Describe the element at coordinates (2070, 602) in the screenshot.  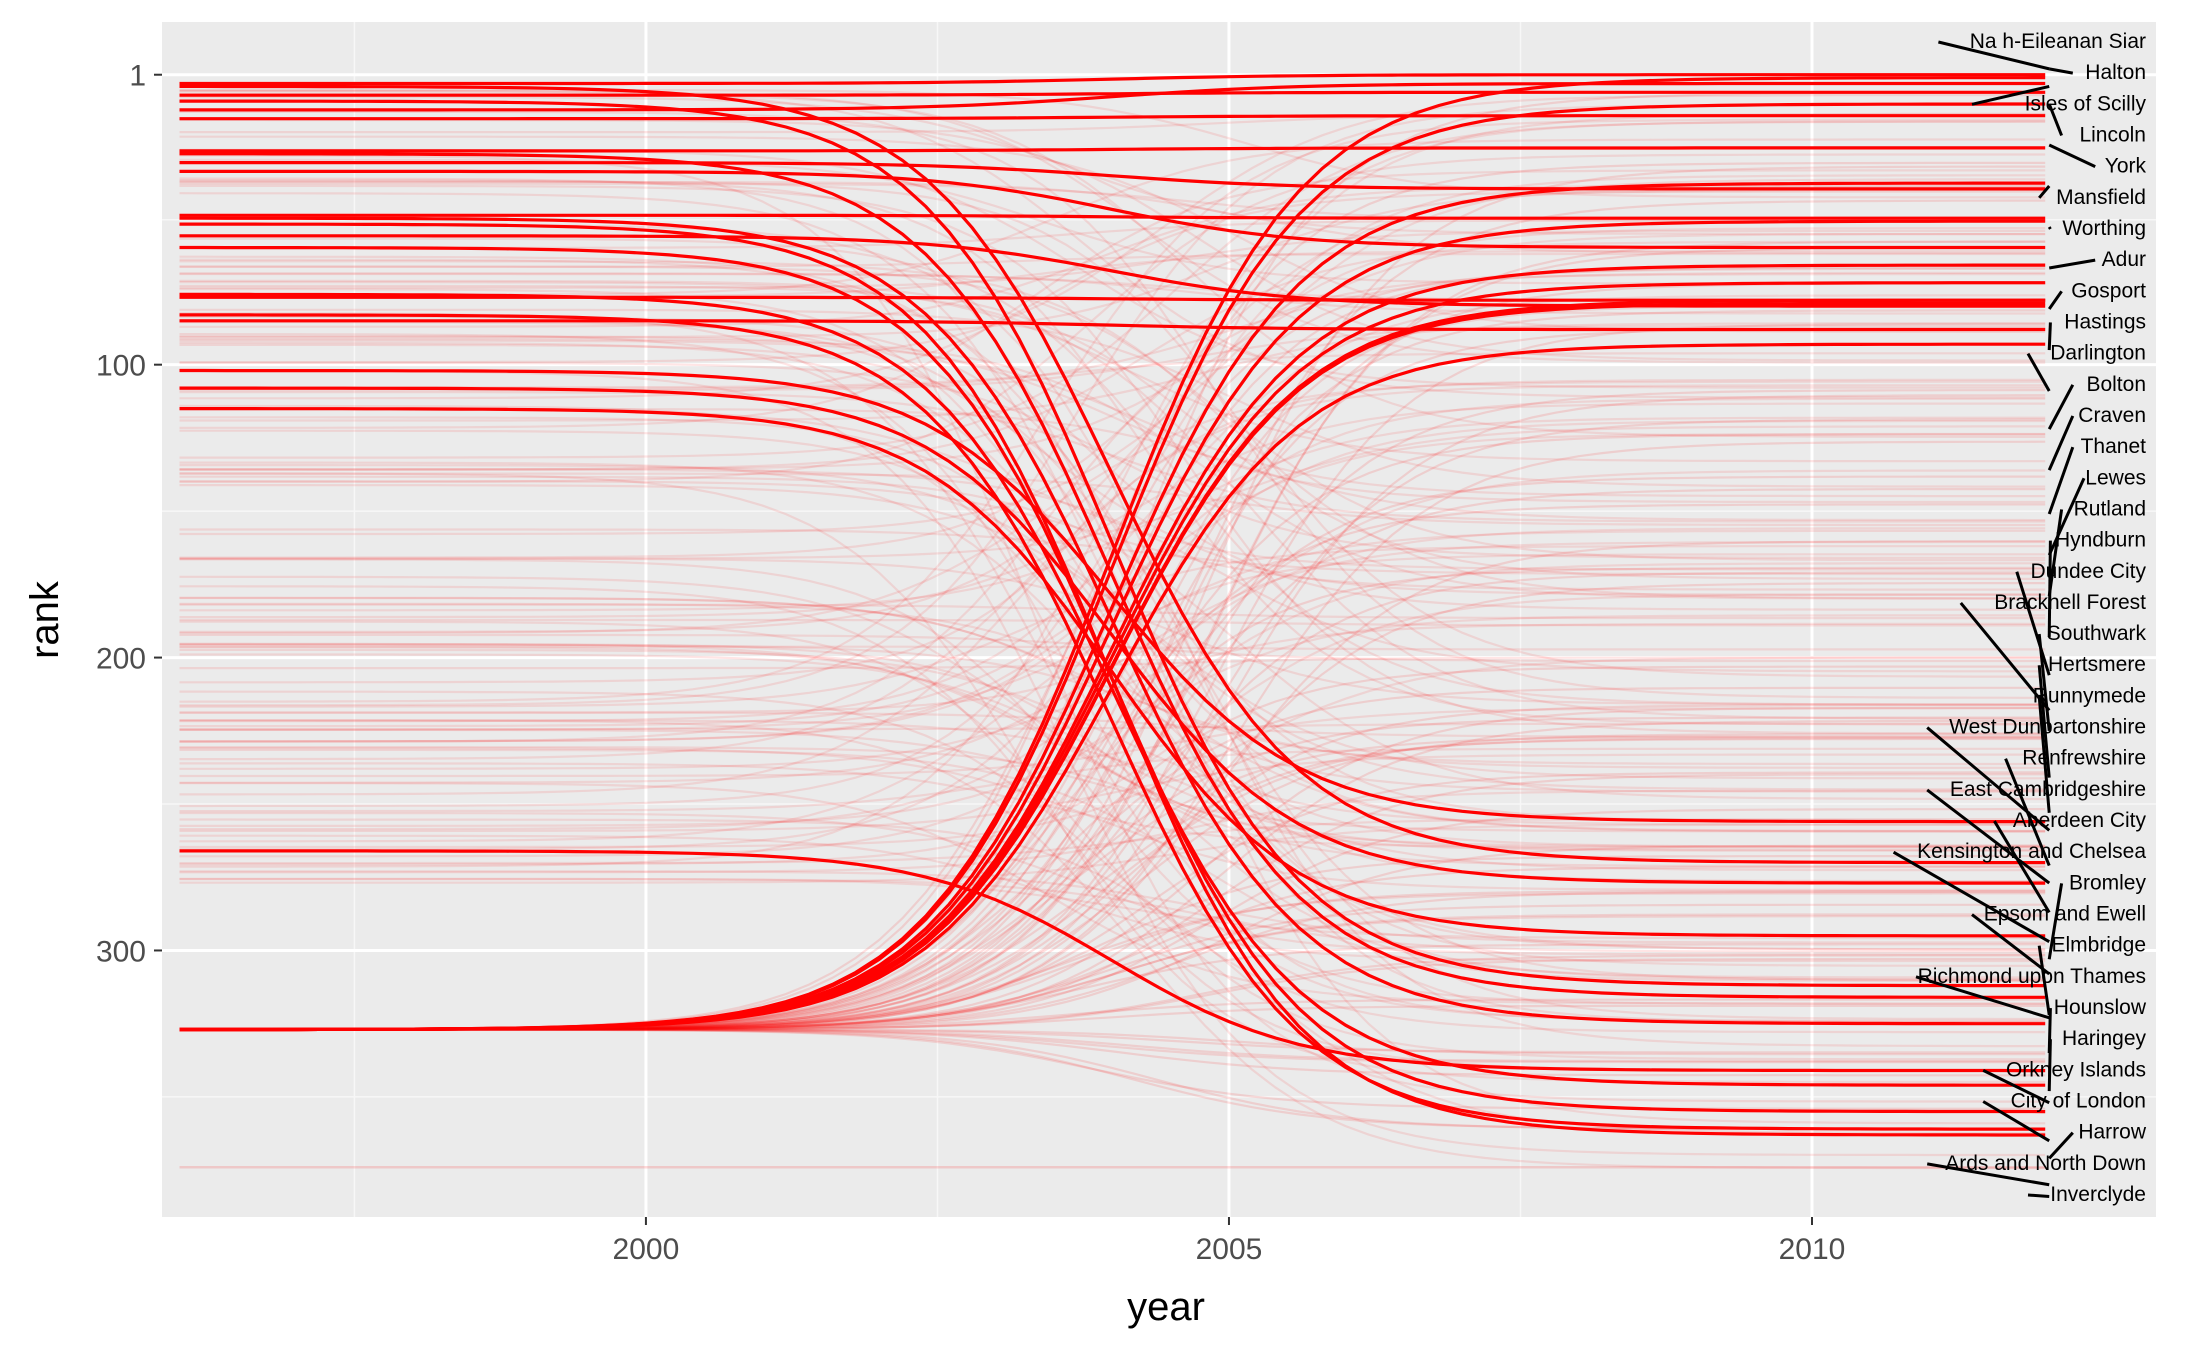
I see `series-label: Bracknell Forest` at that location.